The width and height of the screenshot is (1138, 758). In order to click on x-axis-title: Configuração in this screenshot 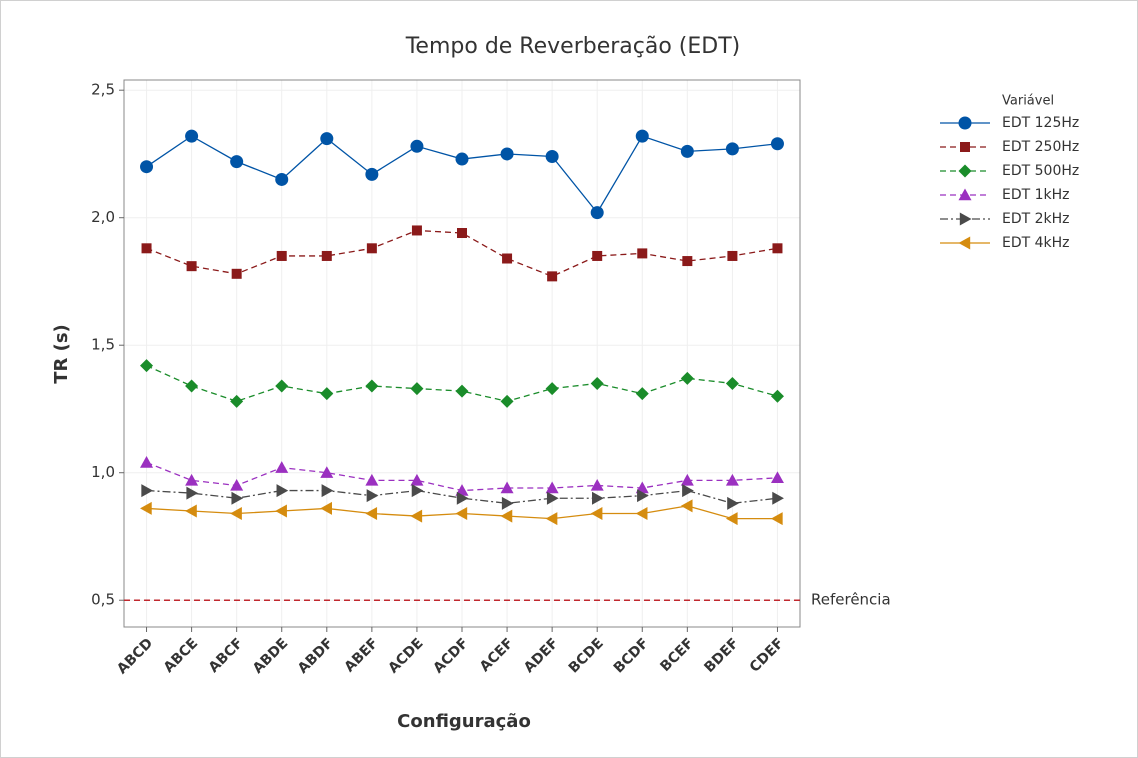, I will do `click(464, 721)`.